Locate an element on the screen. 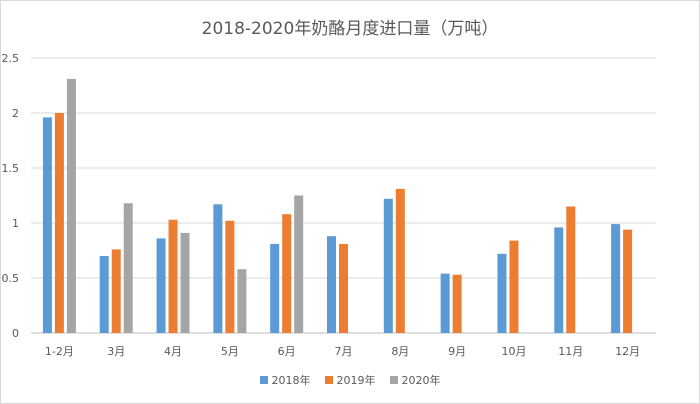 The width and height of the screenshot is (700, 404). x-tick-label: 1-2月 is located at coordinates (59, 351).